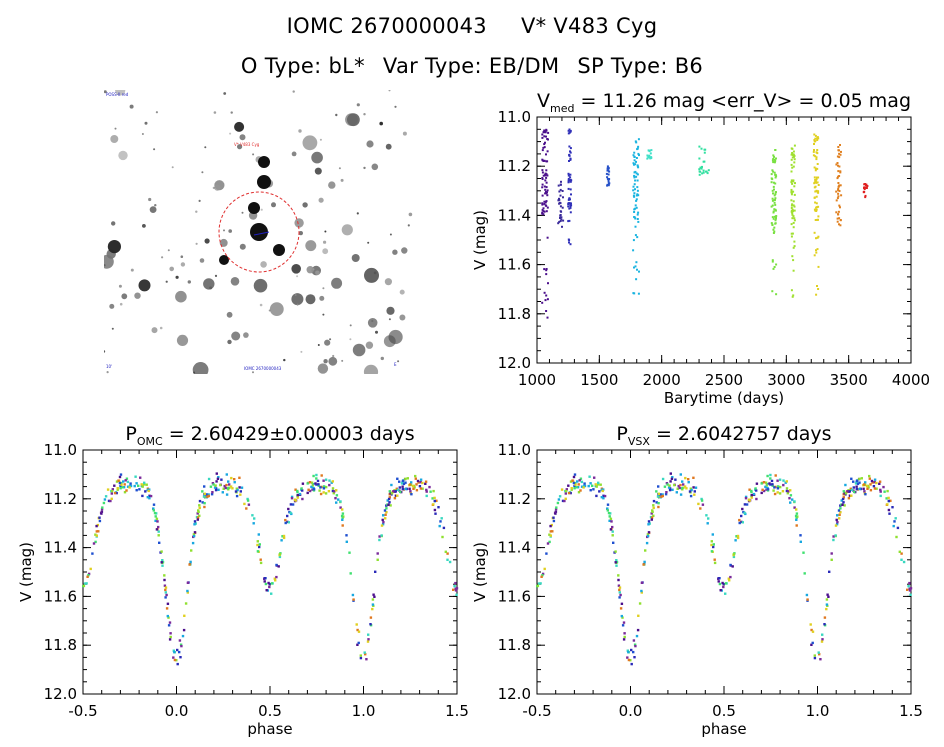 This screenshot has width=944, height=747. What do you see at coordinates (261, 233) in the screenshot?
I see `target-marker` at bounding box center [261, 233].